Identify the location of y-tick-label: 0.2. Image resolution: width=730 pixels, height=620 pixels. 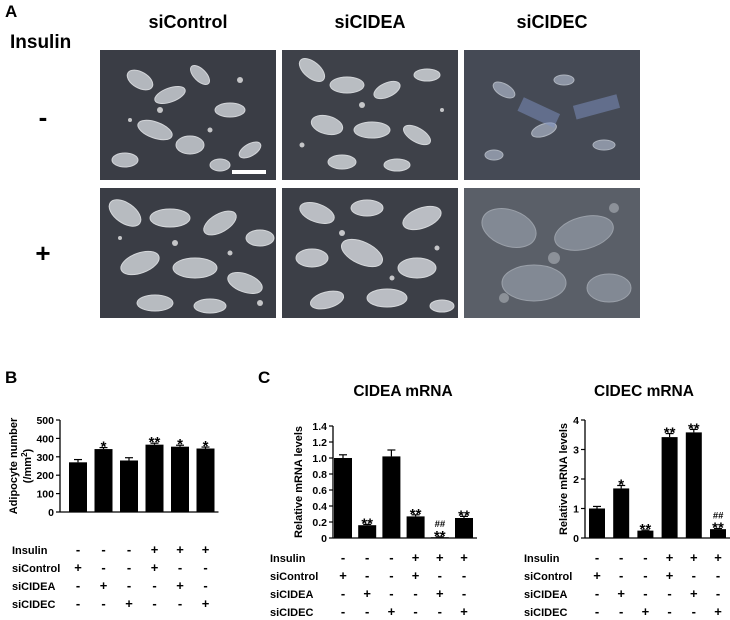
(319, 523).